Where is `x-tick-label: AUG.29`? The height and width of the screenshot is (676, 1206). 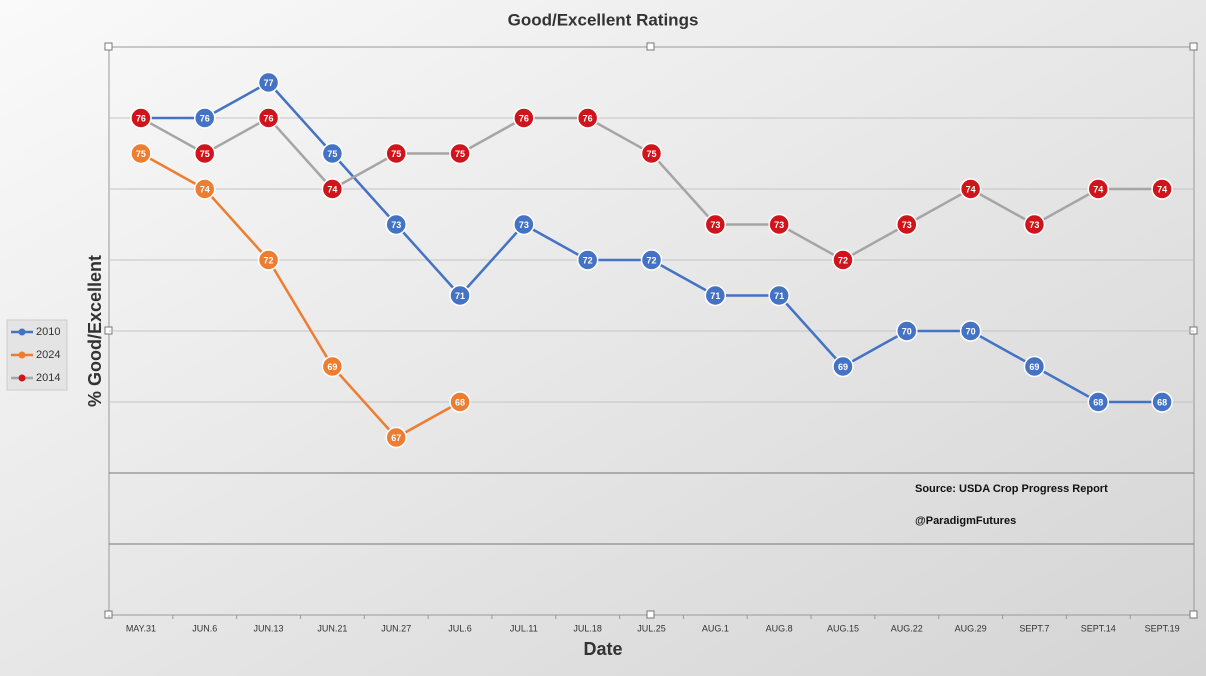 x-tick-label: AUG.29 is located at coordinates (971, 628).